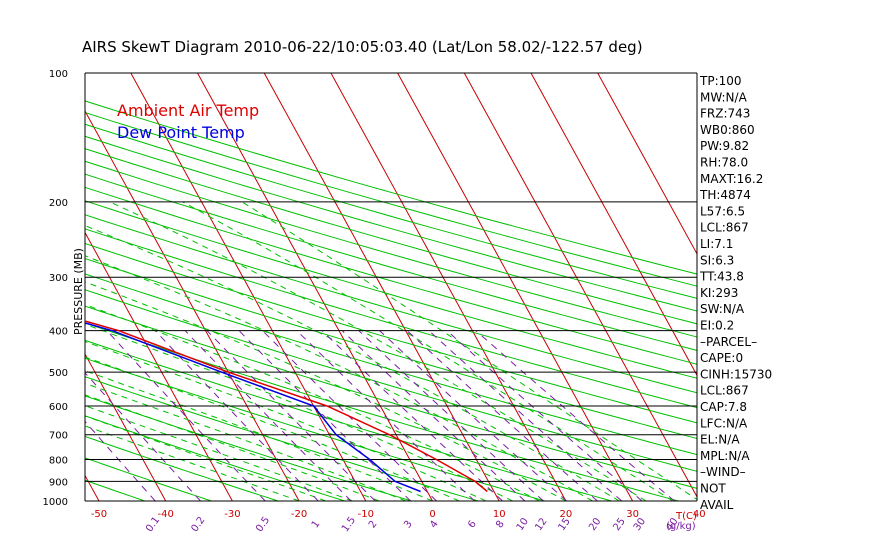 The width and height of the screenshot is (870, 560). Describe the element at coordinates (723, 407) in the screenshot. I see `stat-item: CAP:7.8` at that location.